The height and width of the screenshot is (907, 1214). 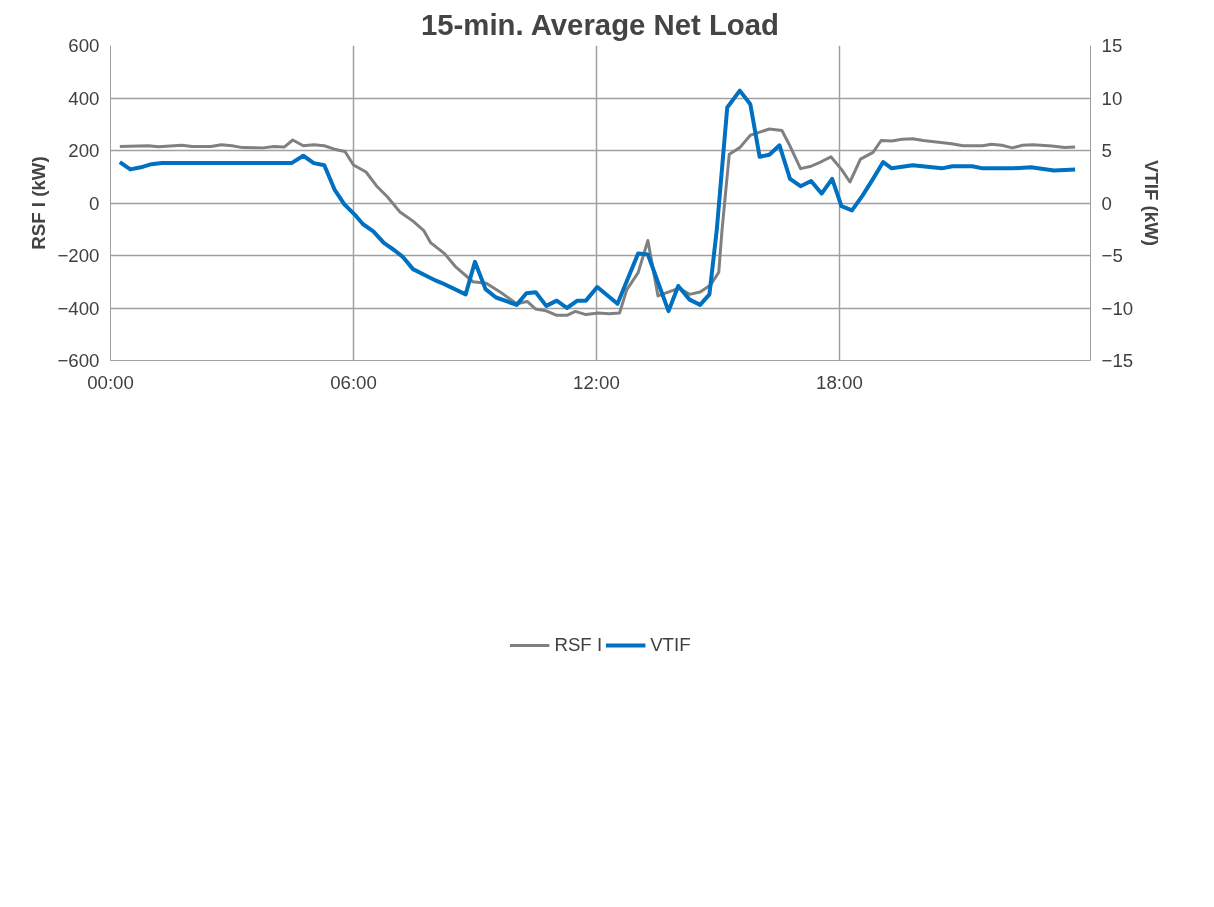 I want to click on chart-title: 15-min. Average Net Load, so click(x=599, y=24).